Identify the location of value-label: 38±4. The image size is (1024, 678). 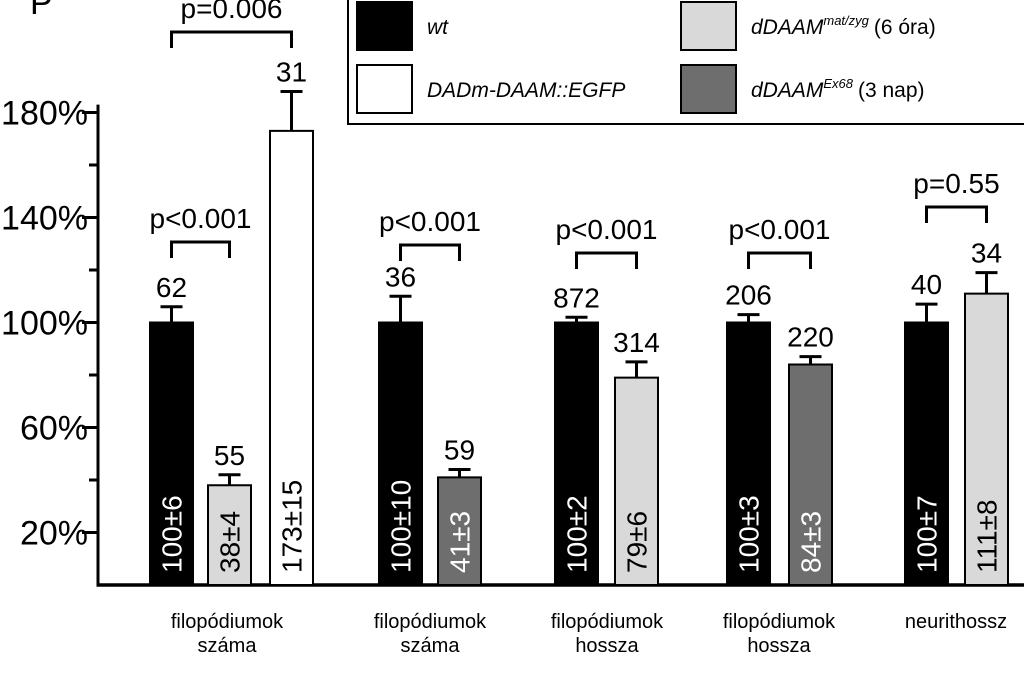
(230, 542).